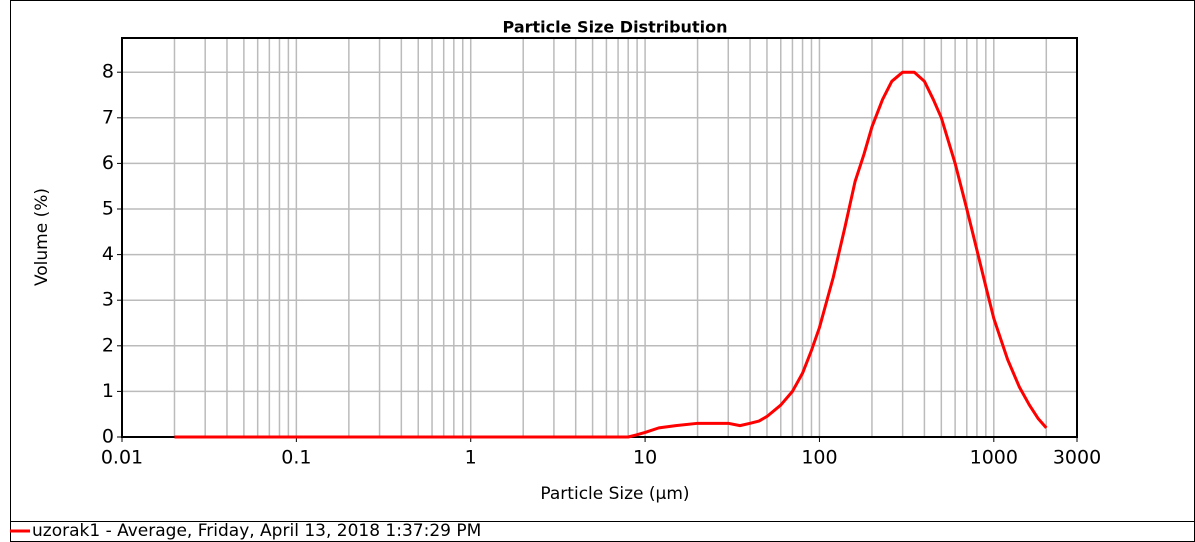  Describe the element at coordinates (108, 163) in the screenshot. I see `y-tick-label: 6` at that location.